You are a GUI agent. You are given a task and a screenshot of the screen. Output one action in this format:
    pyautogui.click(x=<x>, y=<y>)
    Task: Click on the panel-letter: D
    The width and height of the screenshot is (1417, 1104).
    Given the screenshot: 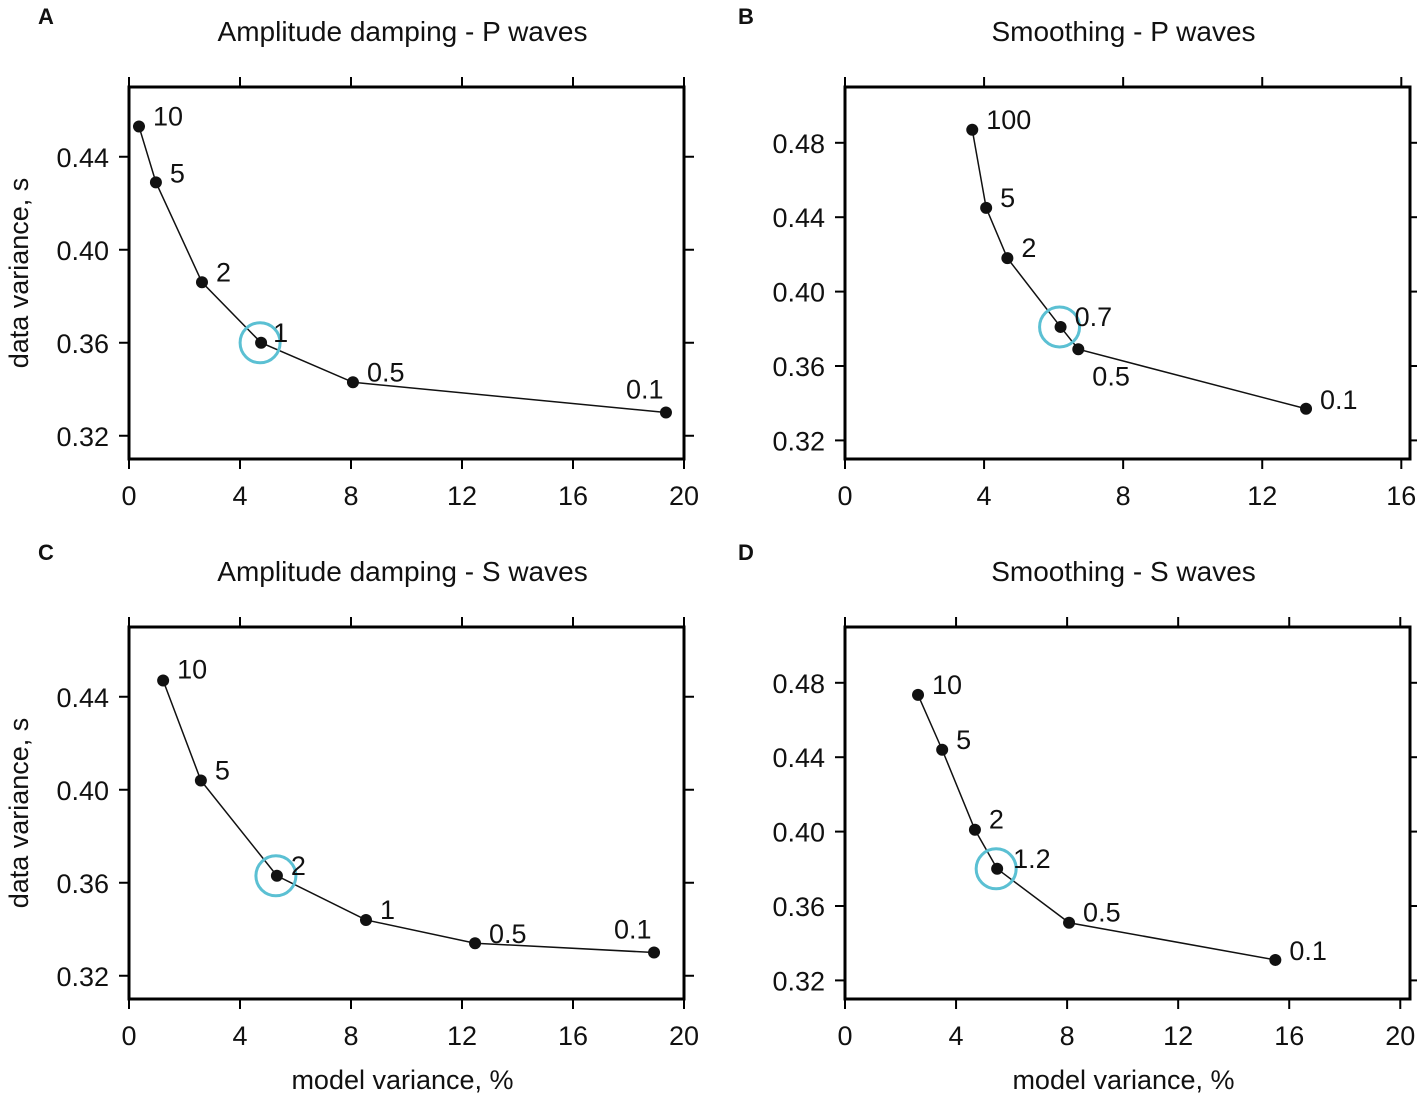 What is the action you would take?
    pyautogui.click(x=746, y=552)
    